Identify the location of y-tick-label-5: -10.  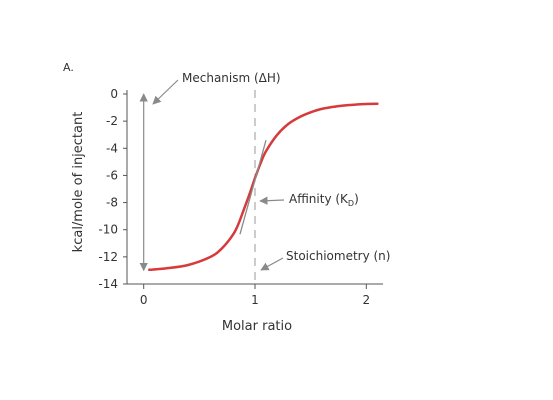
(108, 230).